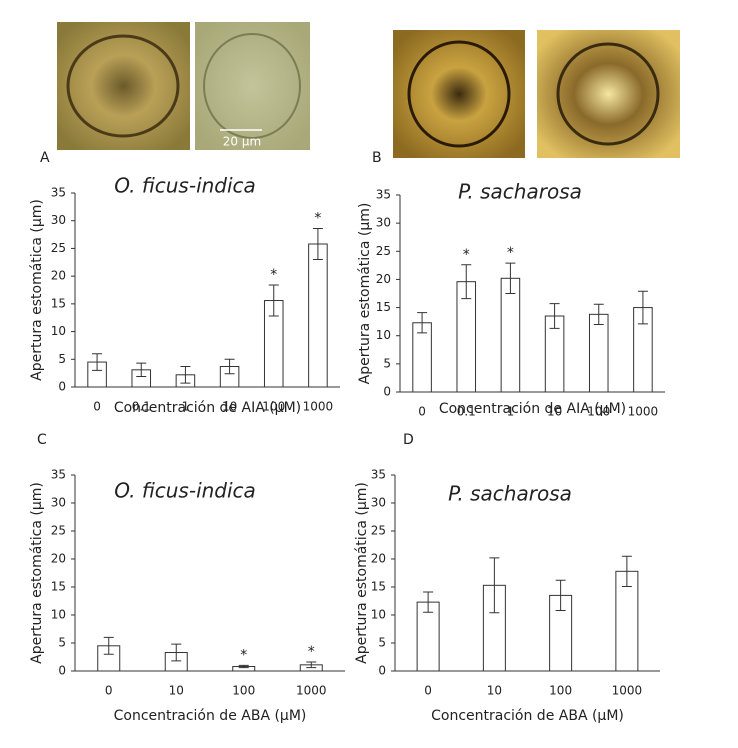  Describe the element at coordinates (45, 158) in the screenshot. I see `panel-label: A` at that location.